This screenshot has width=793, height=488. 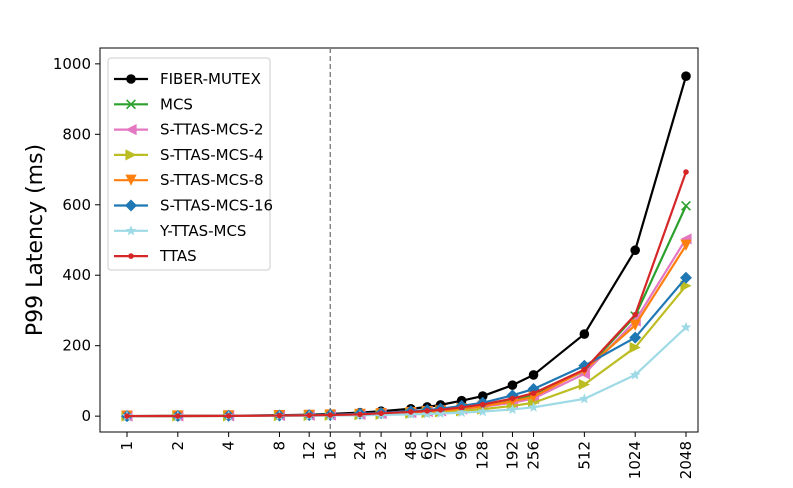 What do you see at coordinates (72, 64) in the screenshot?
I see `y-tick-label: 1000` at bounding box center [72, 64].